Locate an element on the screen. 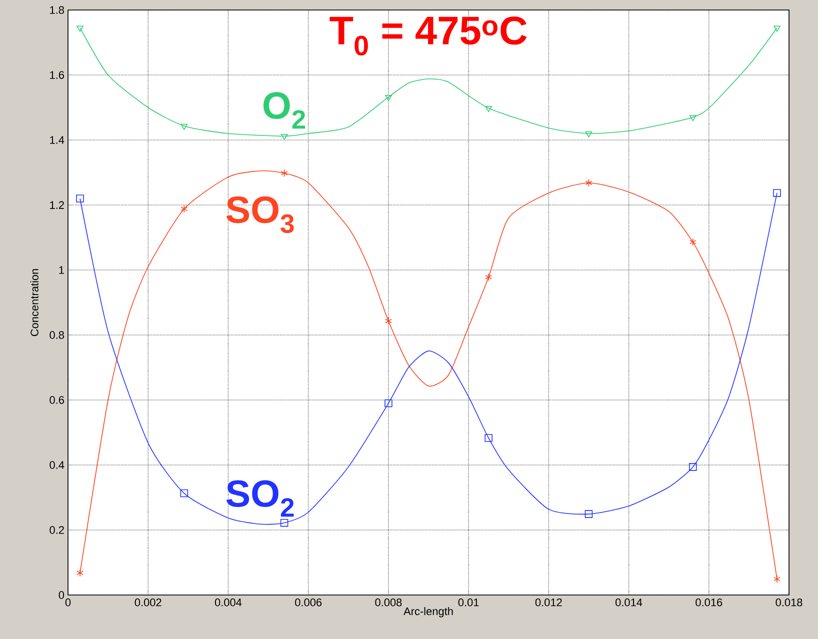 This screenshot has height=639, width=818. x-axis-title: Arc-length is located at coordinates (428, 612).